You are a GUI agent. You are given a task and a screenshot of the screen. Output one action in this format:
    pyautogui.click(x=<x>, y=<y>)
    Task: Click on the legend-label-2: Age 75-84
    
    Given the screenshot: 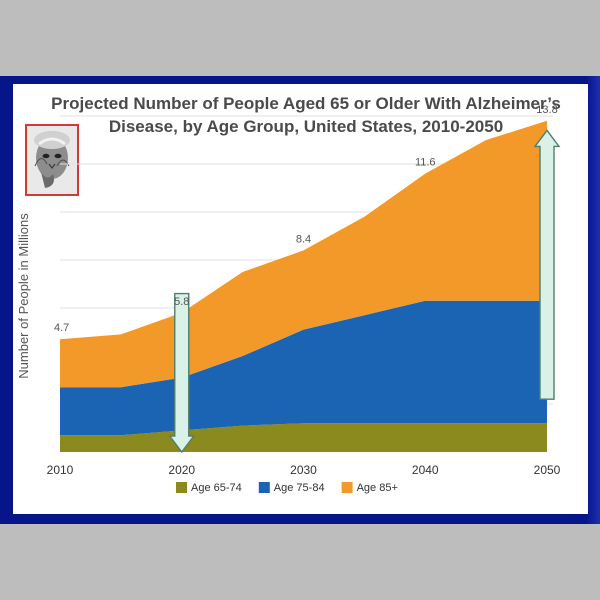 What is the action you would take?
    pyautogui.click(x=299, y=488)
    